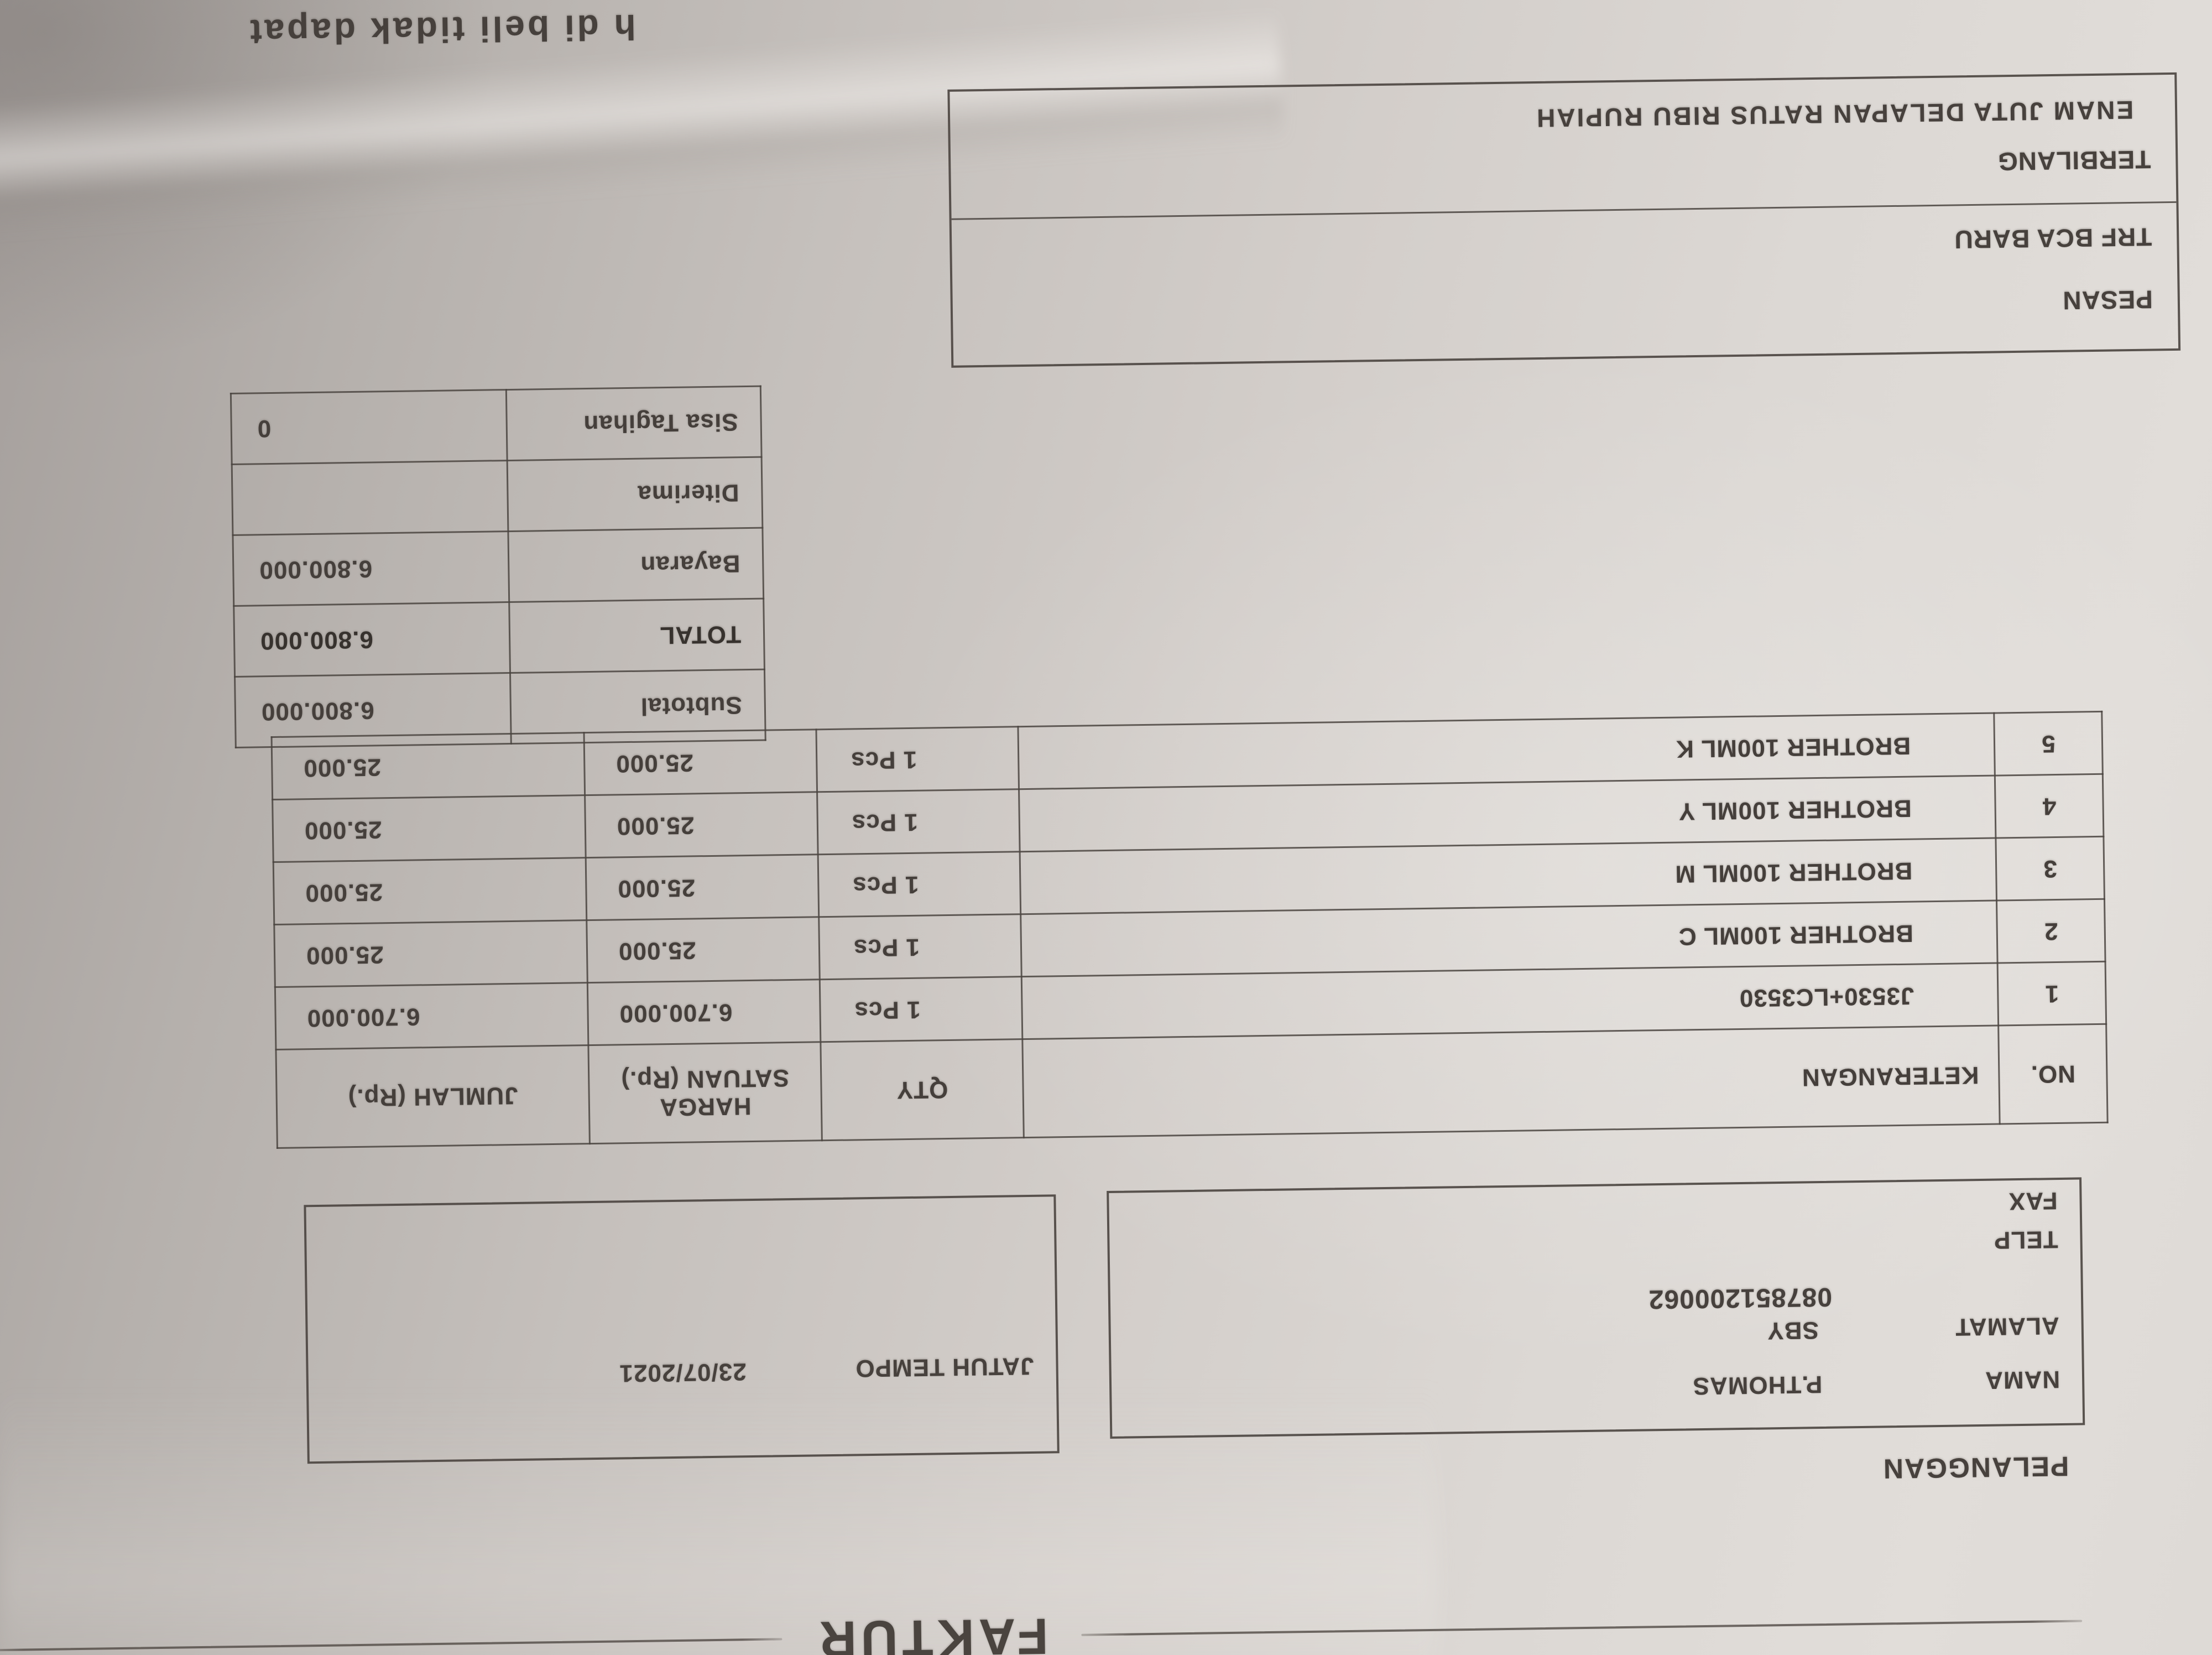 The height and width of the screenshot is (1655, 2212). I want to click on item-jumlah: 6.700.000, so click(432, 1016).